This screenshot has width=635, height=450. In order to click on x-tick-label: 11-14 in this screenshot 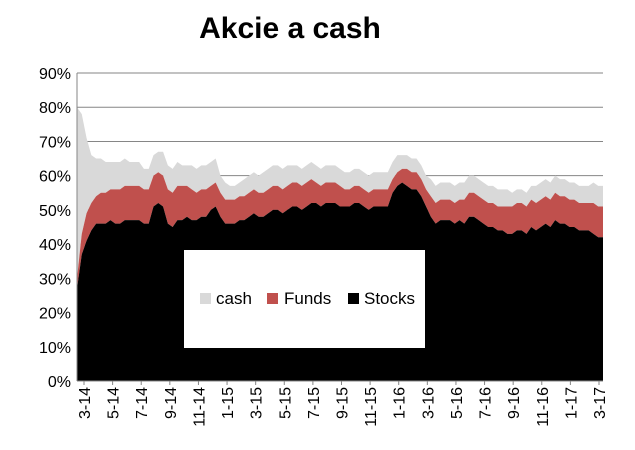, I will do `click(199, 407)`.